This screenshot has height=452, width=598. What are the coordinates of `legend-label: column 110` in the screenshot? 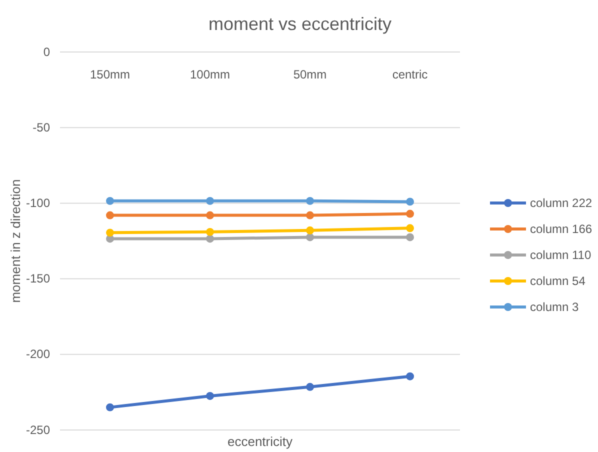 It's located at (561, 255).